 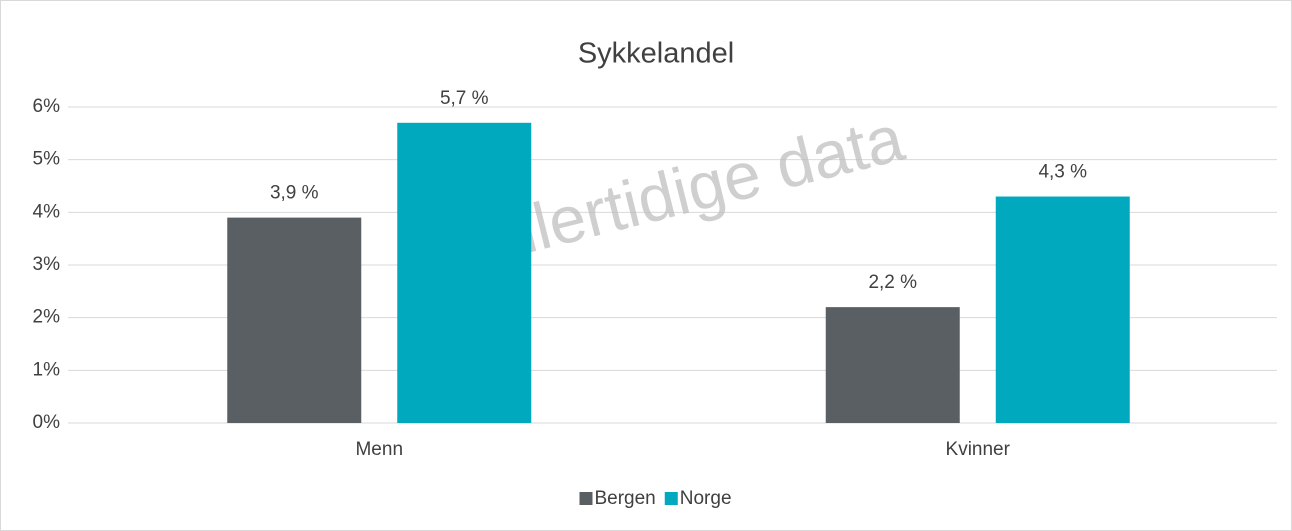 What do you see at coordinates (47, 422) in the screenshot?
I see `y-tick-label: 0%` at bounding box center [47, 422].